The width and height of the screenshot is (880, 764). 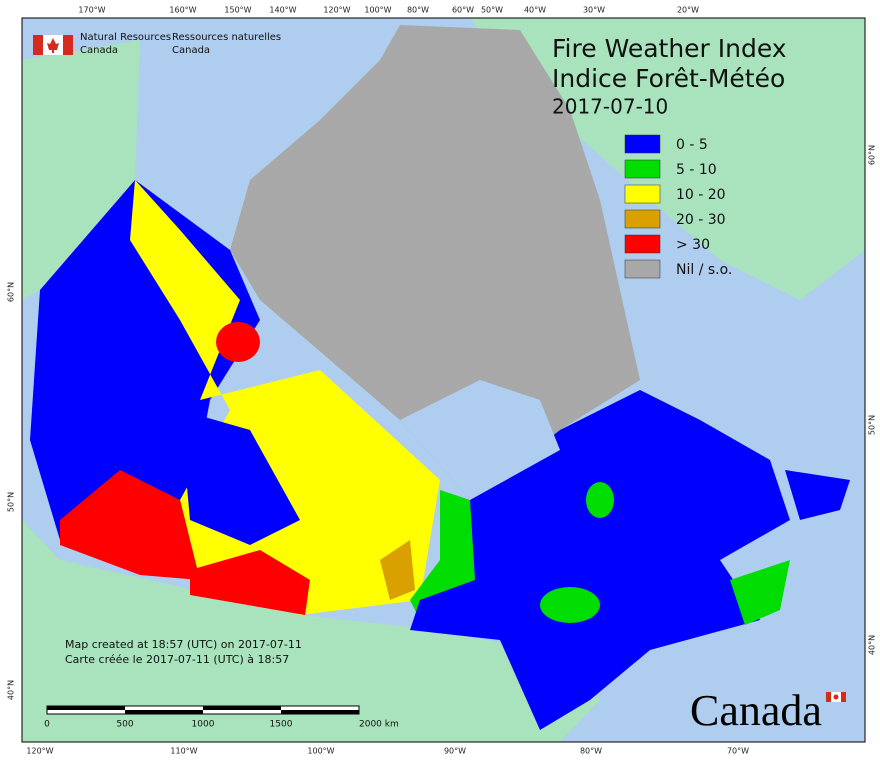 What do you see at coordinates (669, 48) in the screenshot?
I see `title: Fire Weather Index` at bounding box center [669, 48].